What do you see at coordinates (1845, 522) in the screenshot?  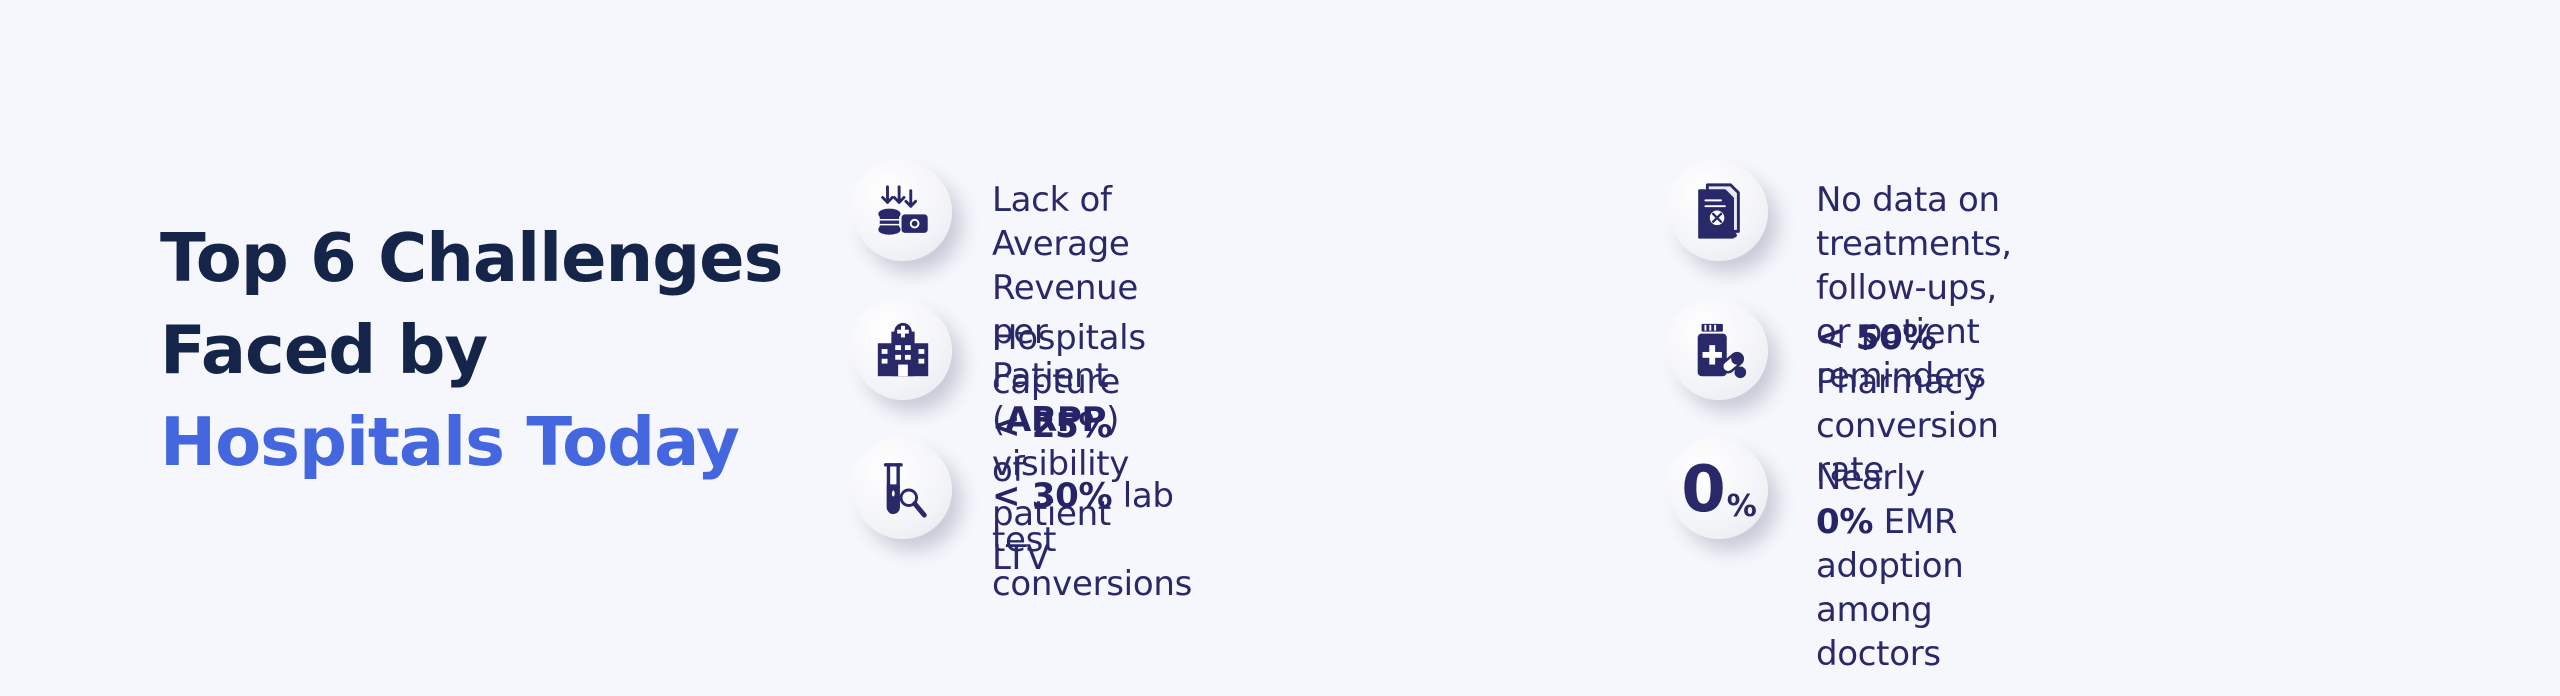 I see `highlight-value: 0%` at bounding box center [1845, 522].